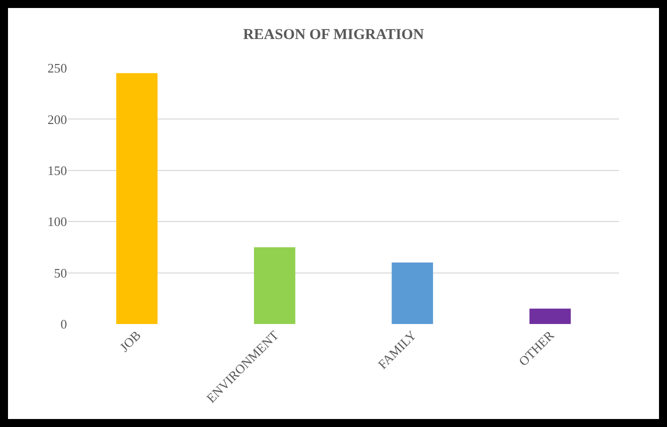  I want to click on x-tick-label: JOB, so click(130, 341).